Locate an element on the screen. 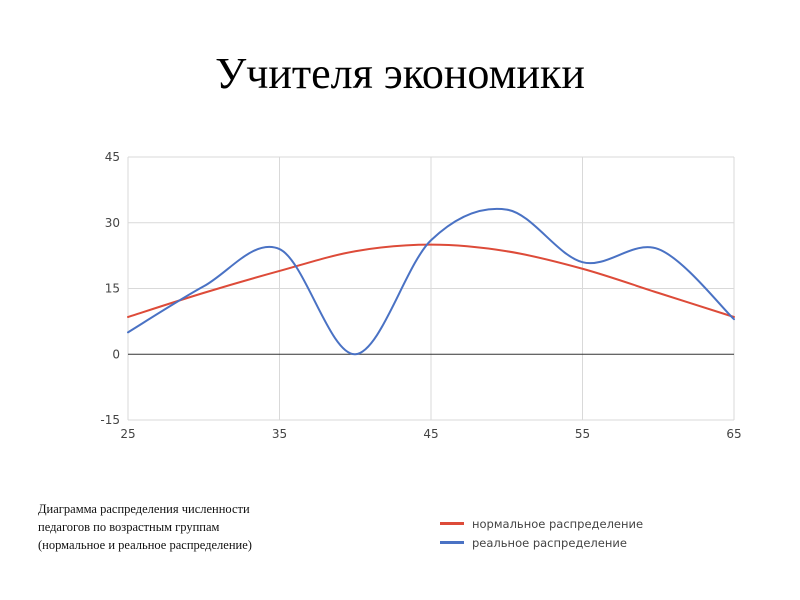 Image resolution: width=800 pixels, height=600 pixels. x-tick-label: 35 is located at coordinates (279, 434).